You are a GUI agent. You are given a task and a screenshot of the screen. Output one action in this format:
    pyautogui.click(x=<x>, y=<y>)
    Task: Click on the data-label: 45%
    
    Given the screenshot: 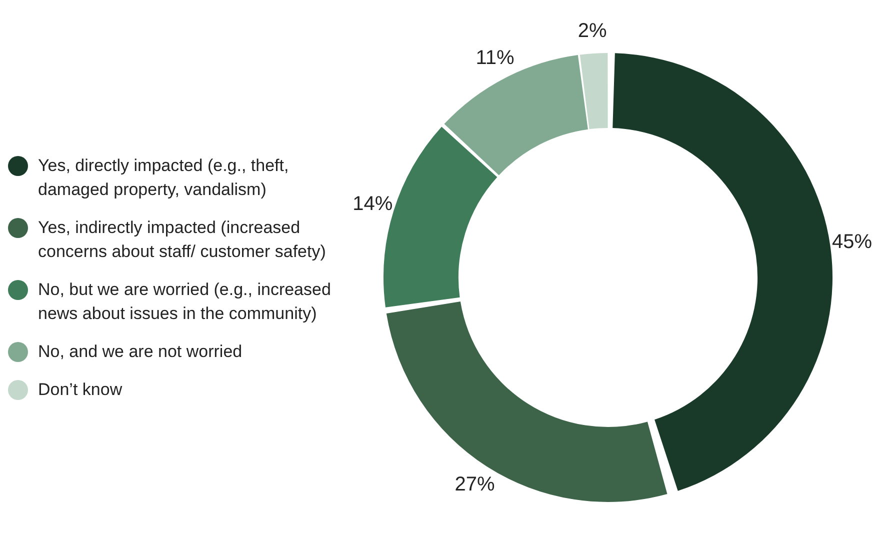 What is the action you would take?
    pyautogui.click(x=852, y=241)
    